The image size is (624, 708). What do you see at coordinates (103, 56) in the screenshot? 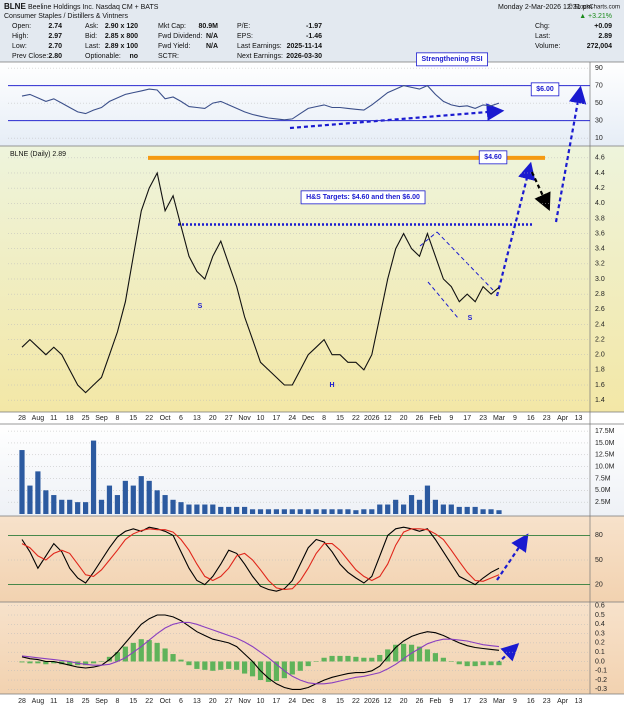
I see `stat-label: Optionable:` at bounding box center [103, 56].